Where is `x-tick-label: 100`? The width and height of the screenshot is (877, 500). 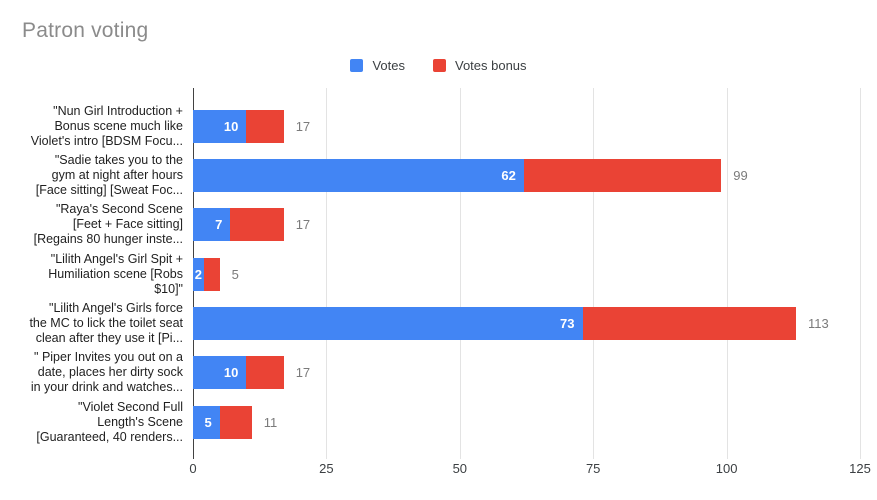 x-tick-label: 100 is located at coordinates (726, 468).